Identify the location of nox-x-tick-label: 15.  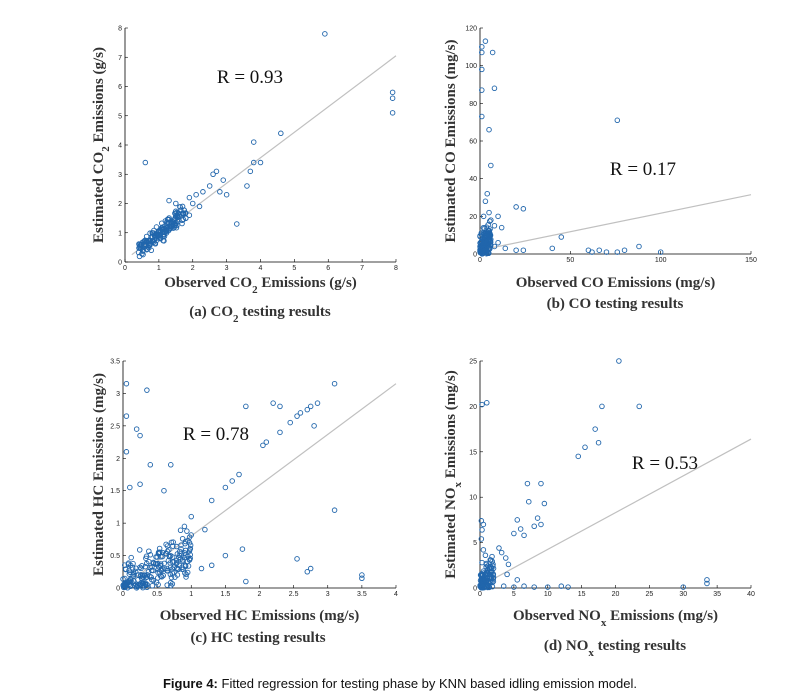
(582, 594).